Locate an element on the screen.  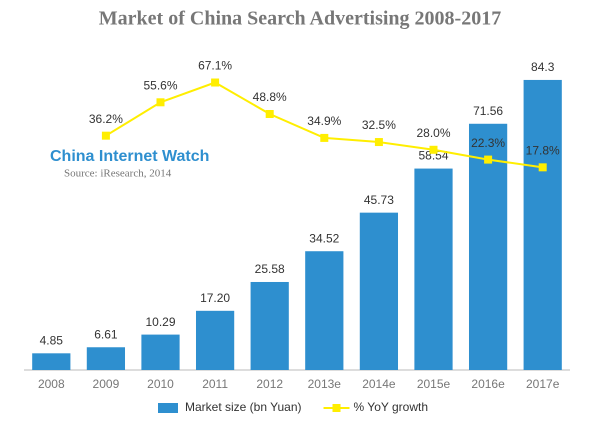
bar-label: 4.85 is located at coordinates (52, 340).